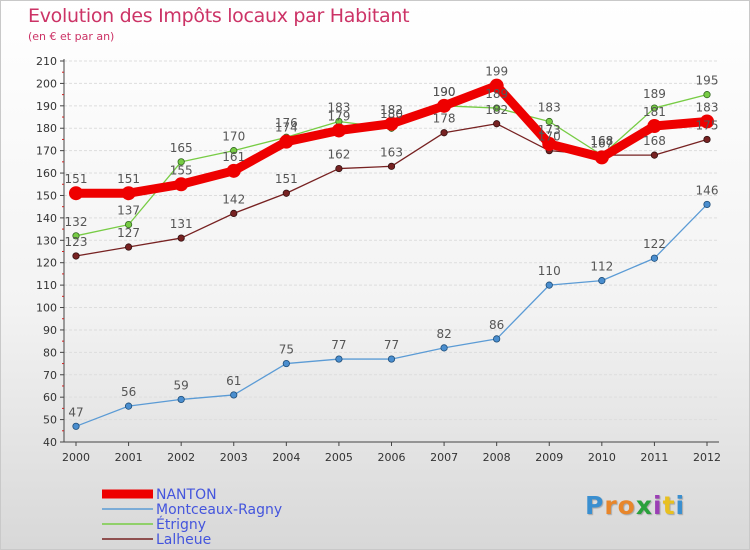 The image size is (750, 550). What do you see at coordinates (46, 218) in the screenshot?
I see `y-tick-label: 140` at bounding box center [46, 218].